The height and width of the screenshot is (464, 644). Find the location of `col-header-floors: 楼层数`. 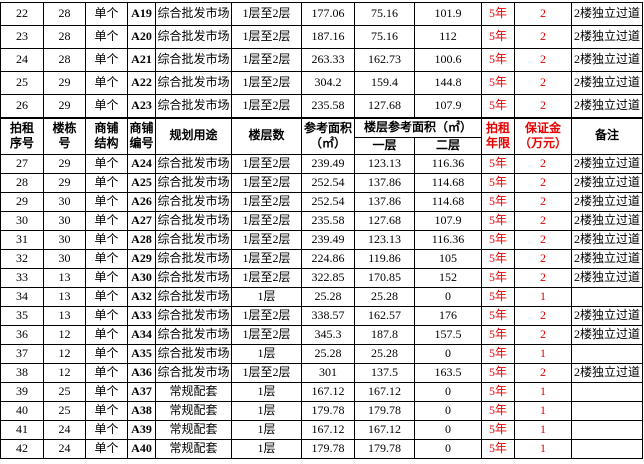

col-header-floors: 楼层数 is located at coordinates (266, 135).